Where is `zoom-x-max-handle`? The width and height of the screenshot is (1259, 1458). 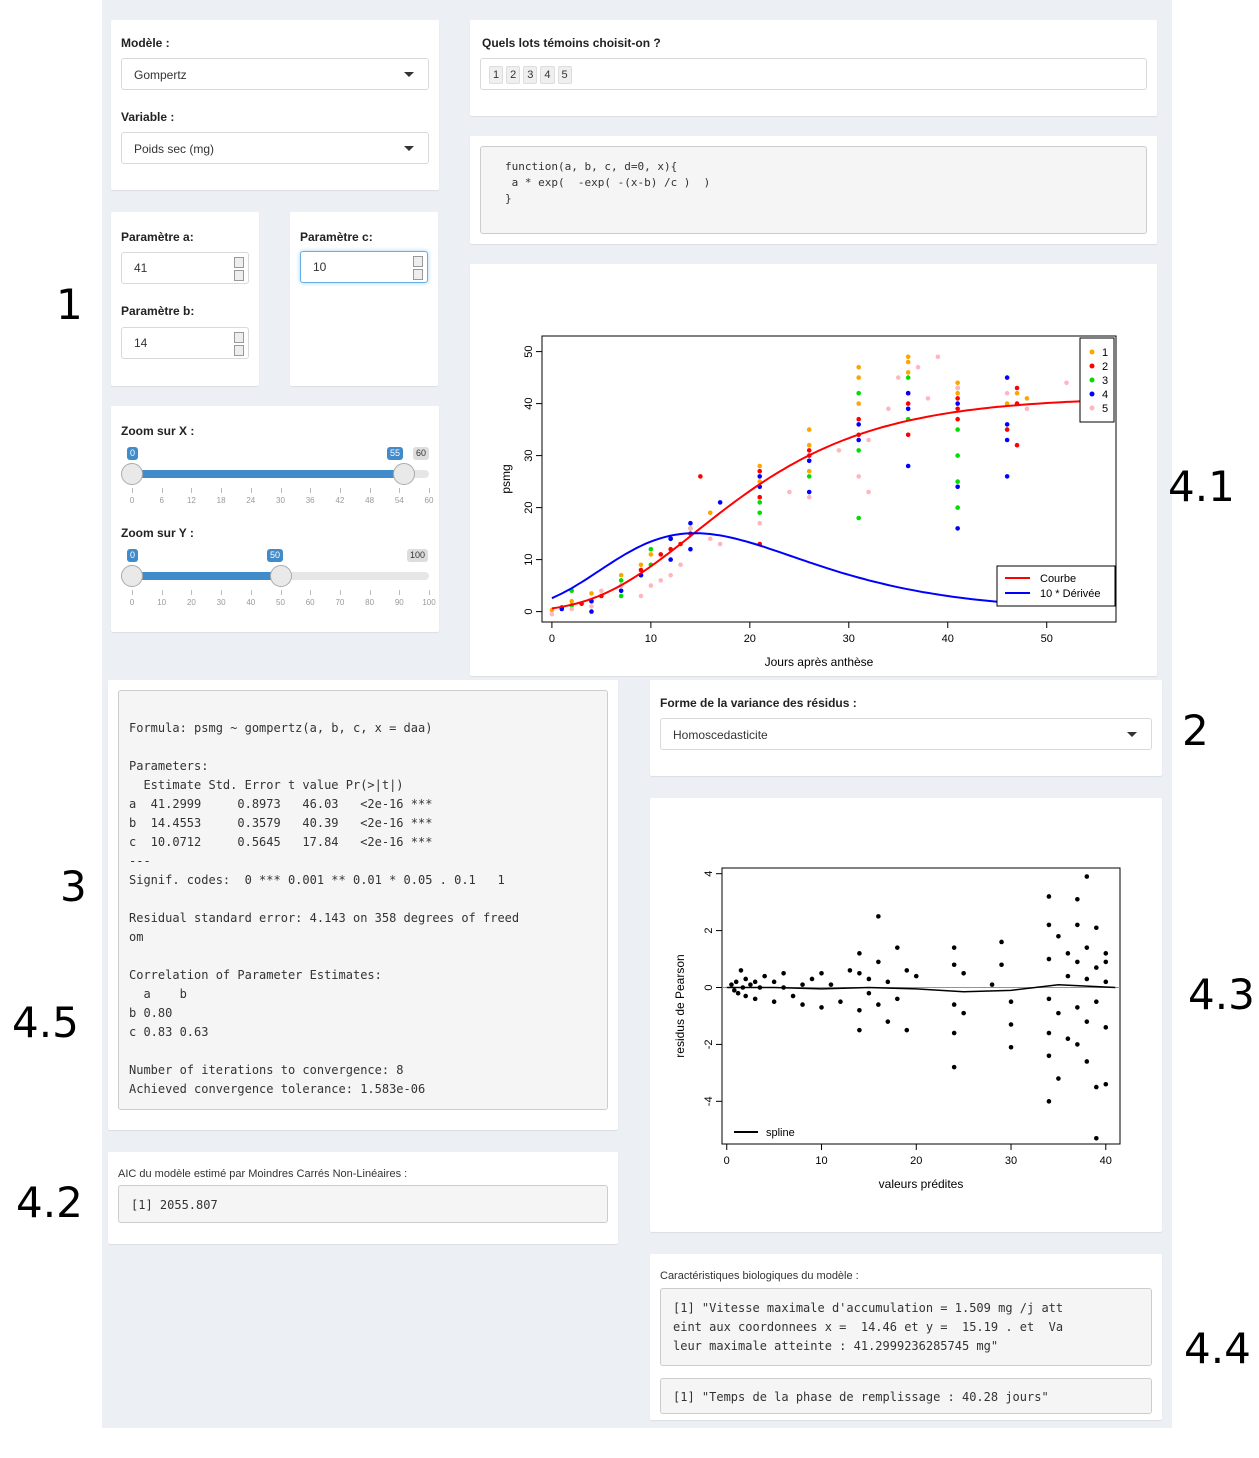
zoom-x-max-handle is located at coordinates (404, 474).